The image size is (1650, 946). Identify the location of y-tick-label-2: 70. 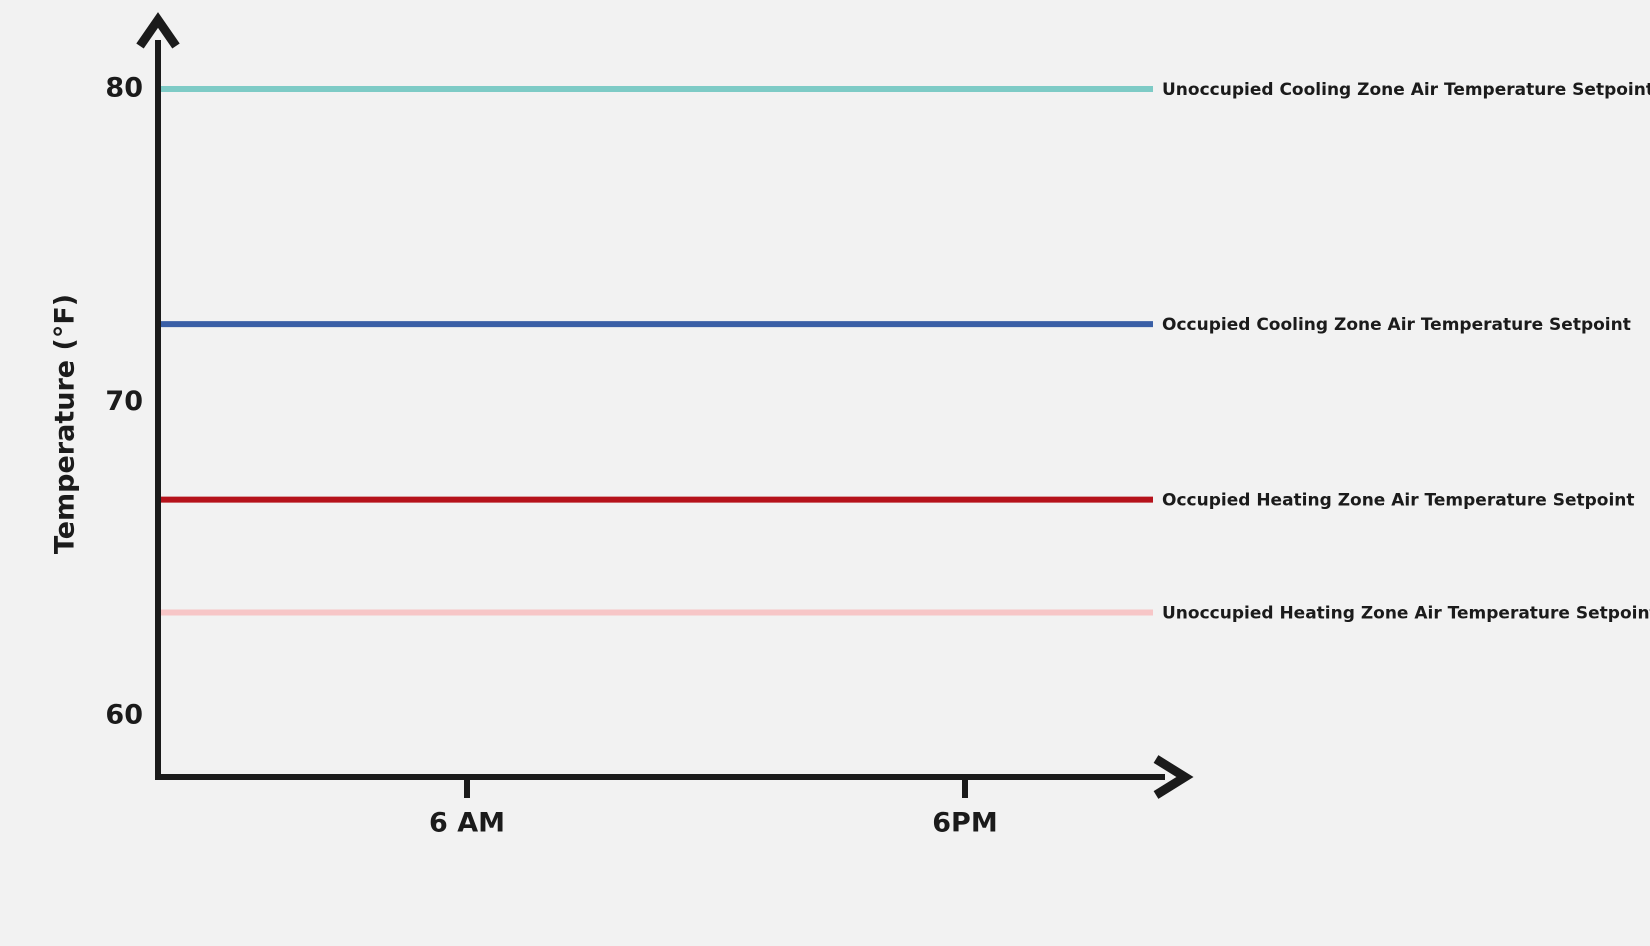
(124, 401).